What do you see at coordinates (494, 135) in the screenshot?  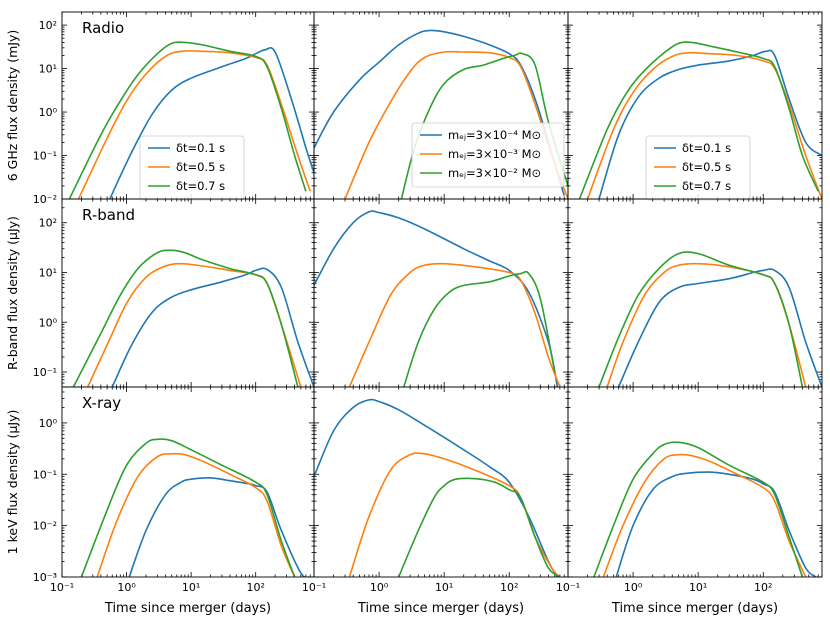 I see `legend-entry: mₑⱼ=3×10⁻⁴ M⊙` at bounding box center [494, 135].